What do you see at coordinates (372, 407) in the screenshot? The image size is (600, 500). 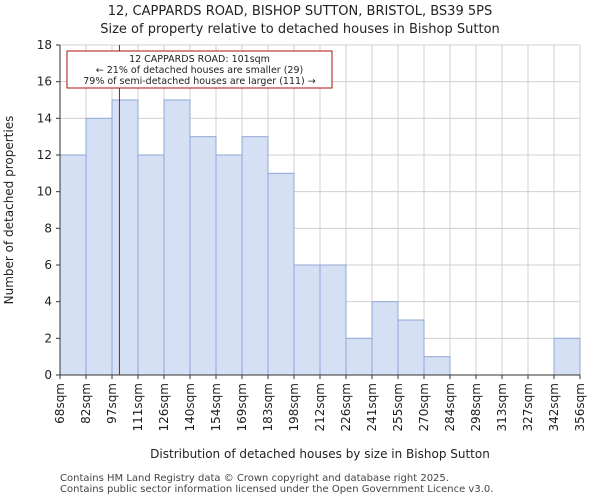 I see `x-tick-label-241sqm: 241sqm` at bounding box center [372, 407].